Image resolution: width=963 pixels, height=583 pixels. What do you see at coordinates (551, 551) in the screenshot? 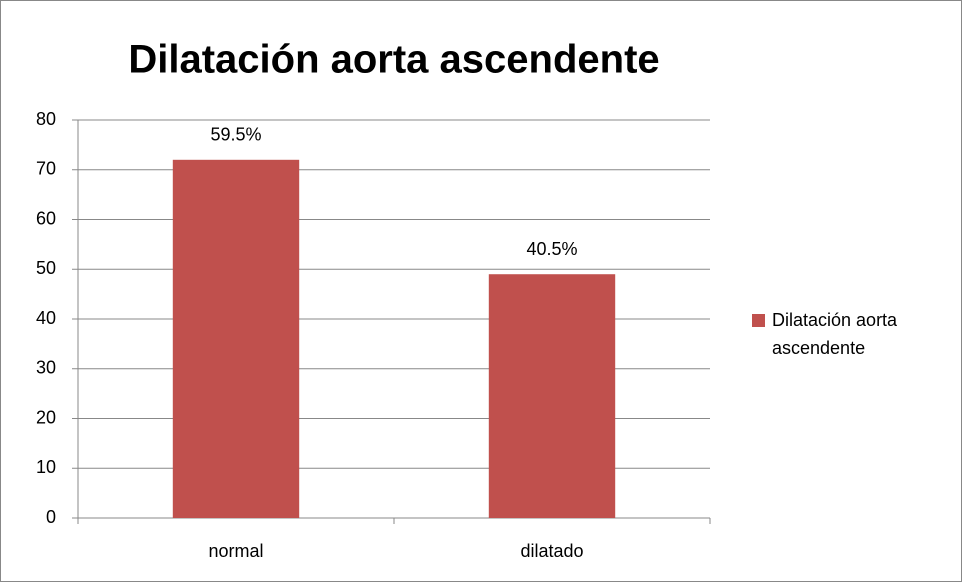
I see `x-tick-label: dilatado` at bounding box center [551, 551].